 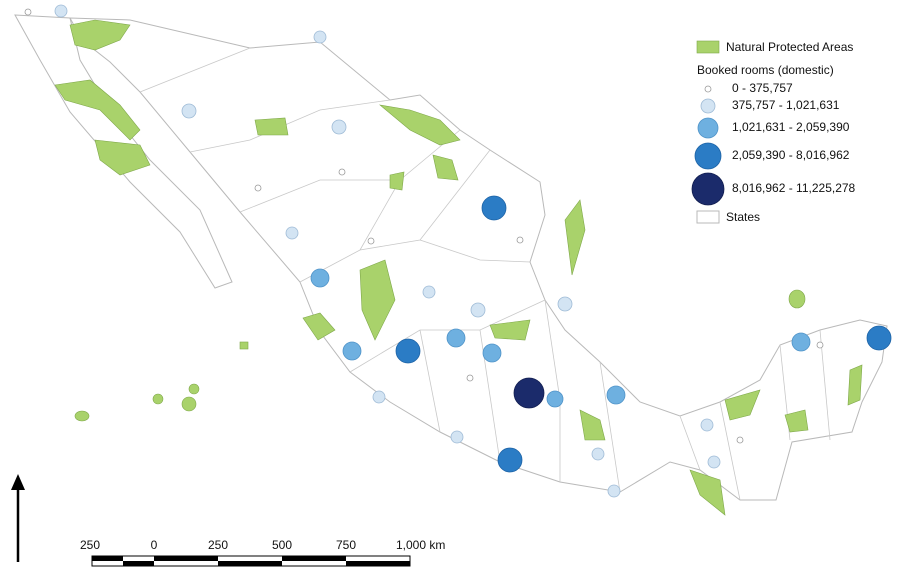 I want to click on legend-label: Natural Protected Areas, so click(x=789, y=47).